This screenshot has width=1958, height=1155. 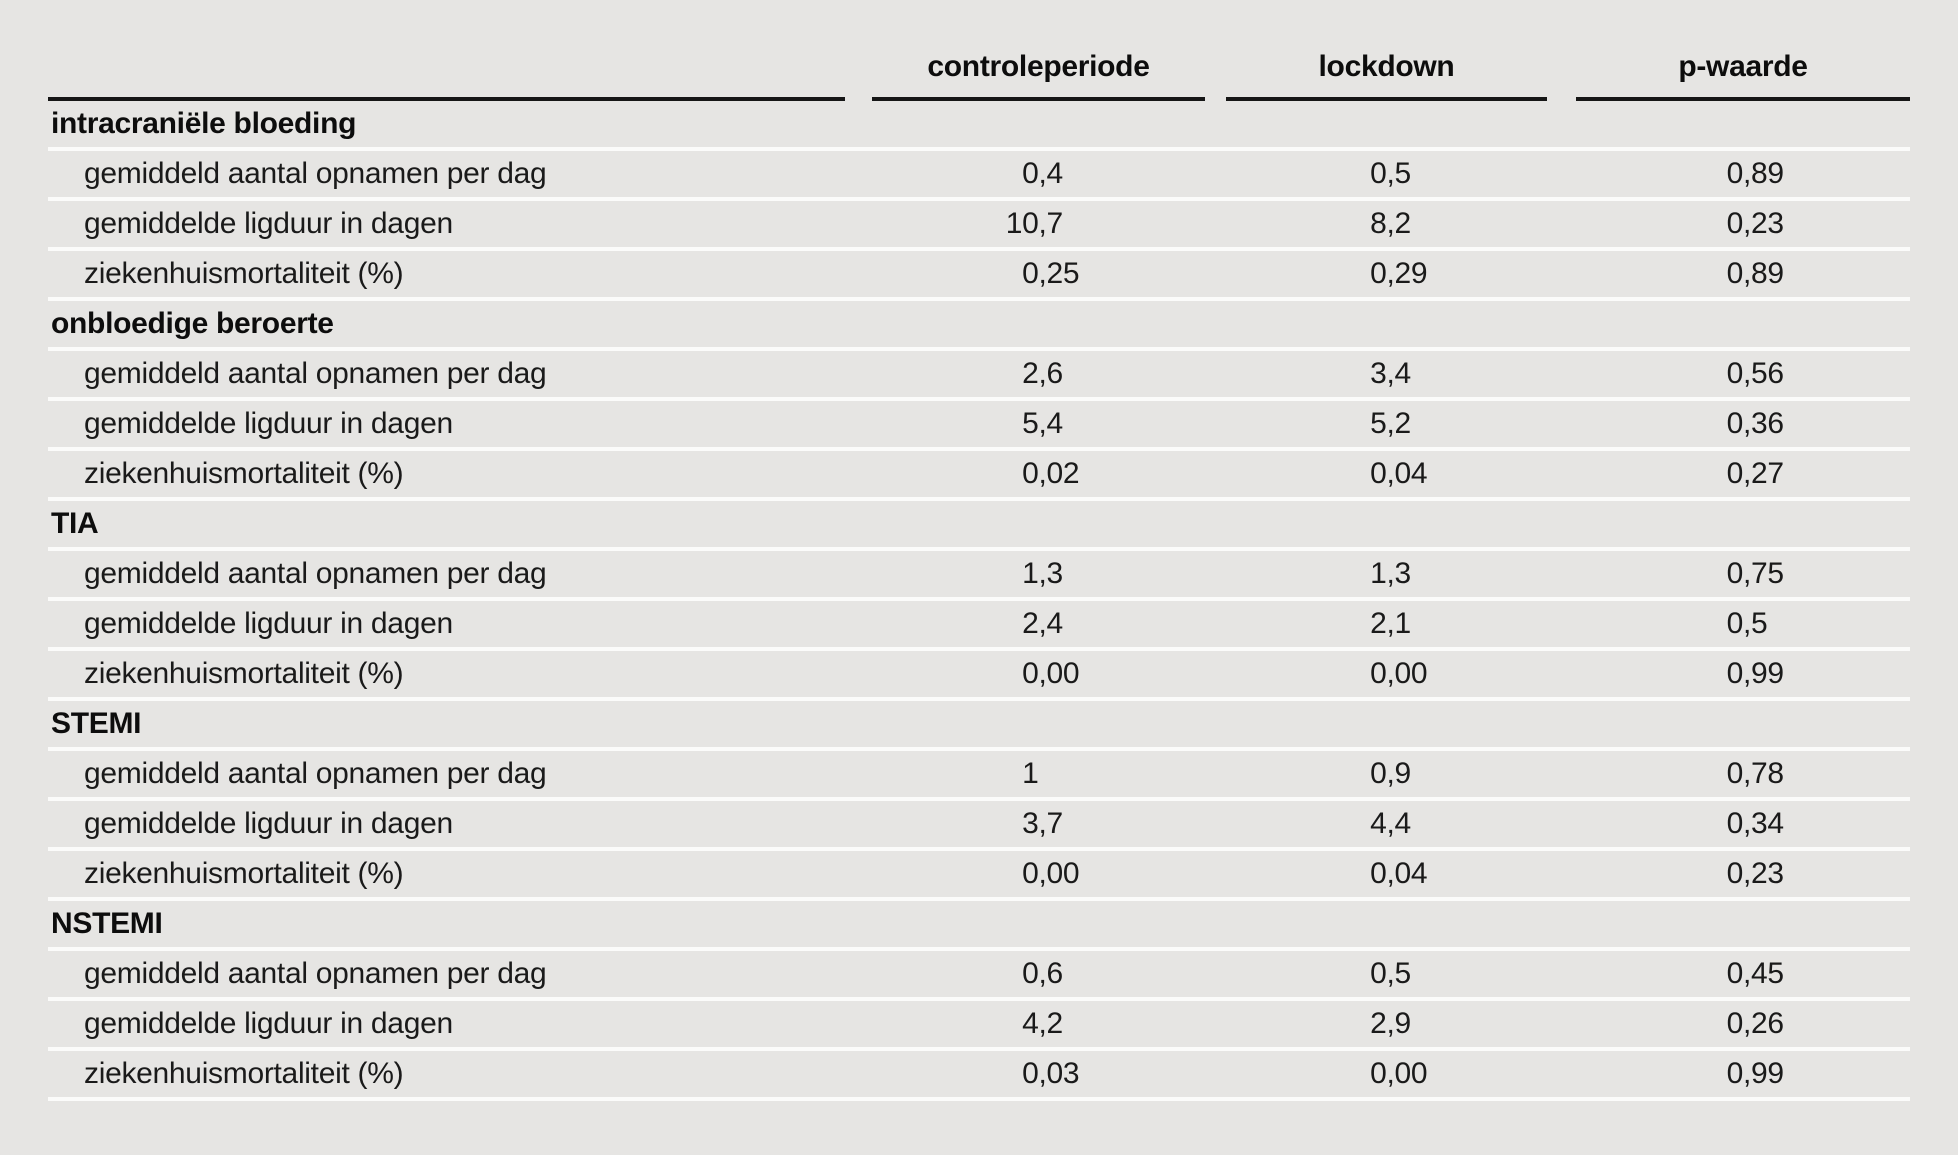 I want to click on table-row: ziekenhuismortaliteit (%) 0,02 0,04 0,27, so click(x=979, y=476).